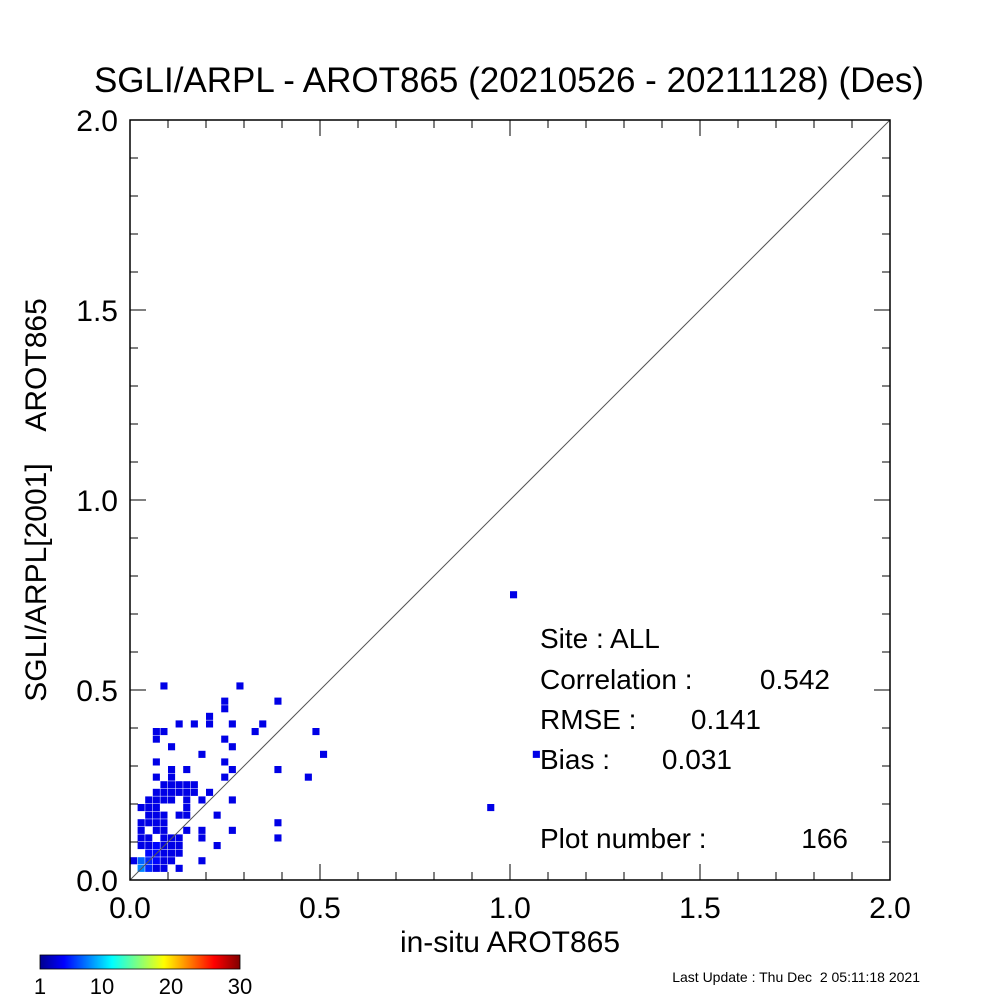 Image resolution: width=1000 pixels, height=1000 pixels. I want to click on correlation-value: 0.542, so click(795, 679).